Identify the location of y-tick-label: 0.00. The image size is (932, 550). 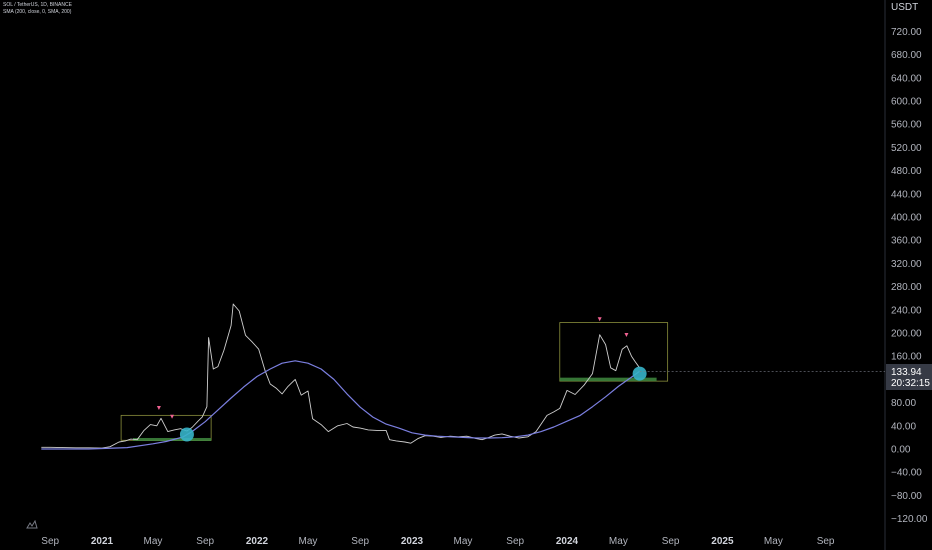
(901, 450).